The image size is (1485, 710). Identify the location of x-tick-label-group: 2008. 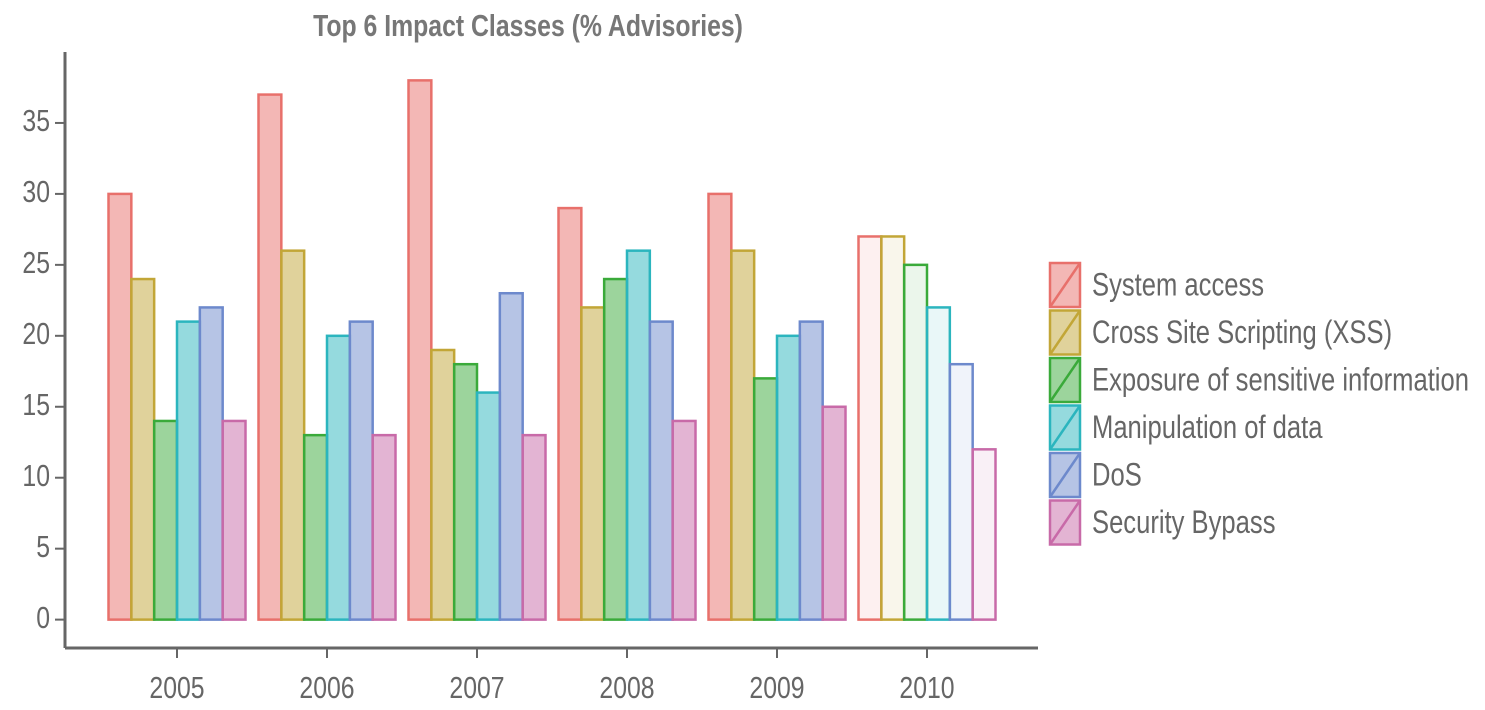
(626, 688).